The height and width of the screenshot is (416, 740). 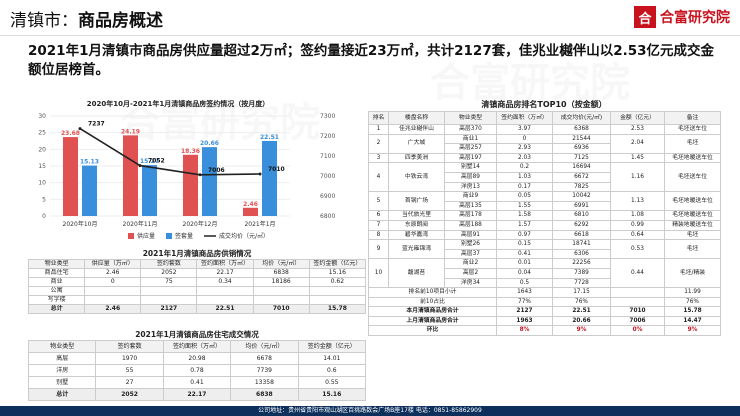 What do you see at coordinates (216, 170) in the screenshot?
I see `price-label: 7006` at bounding box center [216, 170].